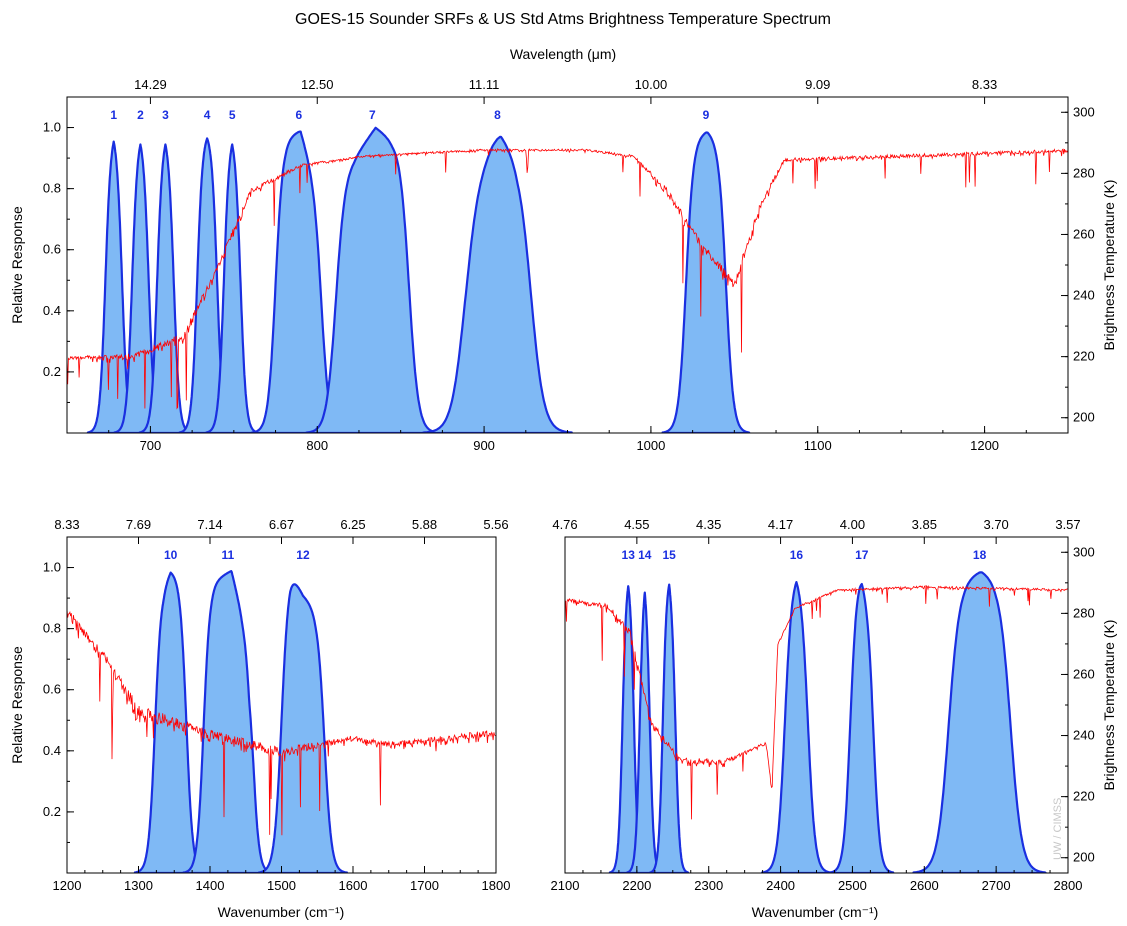 Image resolution: width=1127 pixels, height=926 pixels. What do you see at coordinates (996, 885) in the screenshot?
I see `x-tick-label: 2700` at bounding box center [996, 885].